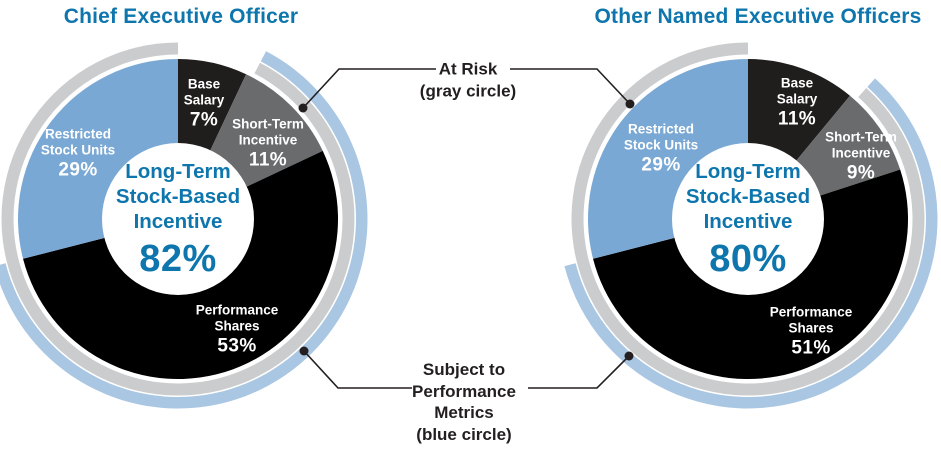  I want to click on center-label-other-neos: Long-Term Stock-Based Incentive 80%, so click(748, 220).